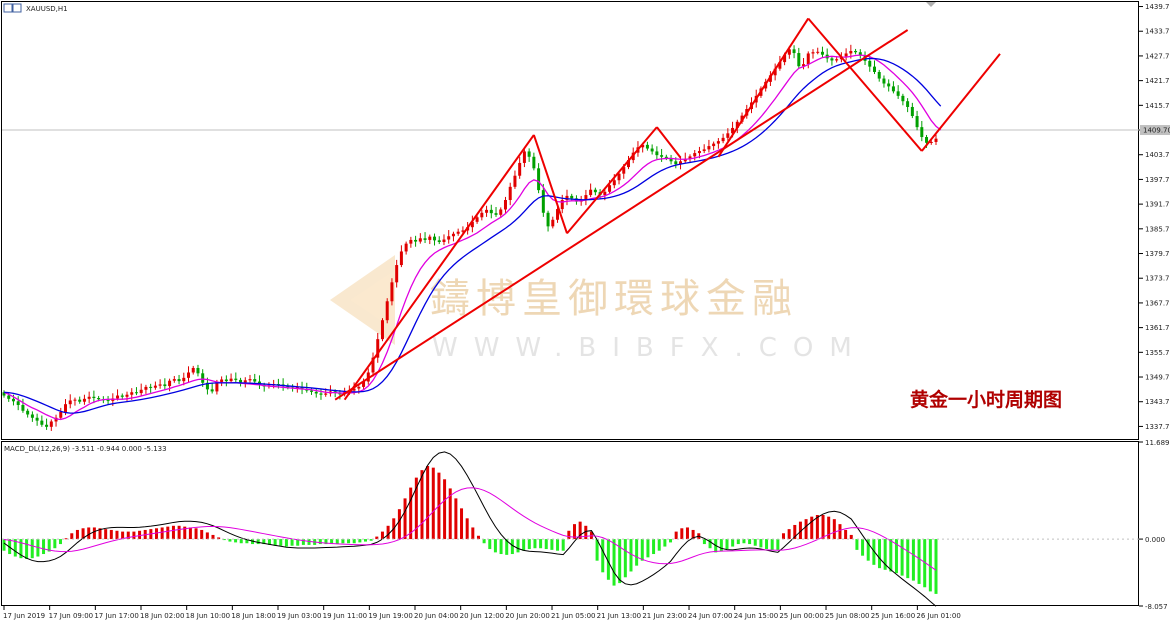  Describe the element at coordinates (986, 399) in the screenshot. I see `annotation-title: 黄金一小时周期图` at that location.